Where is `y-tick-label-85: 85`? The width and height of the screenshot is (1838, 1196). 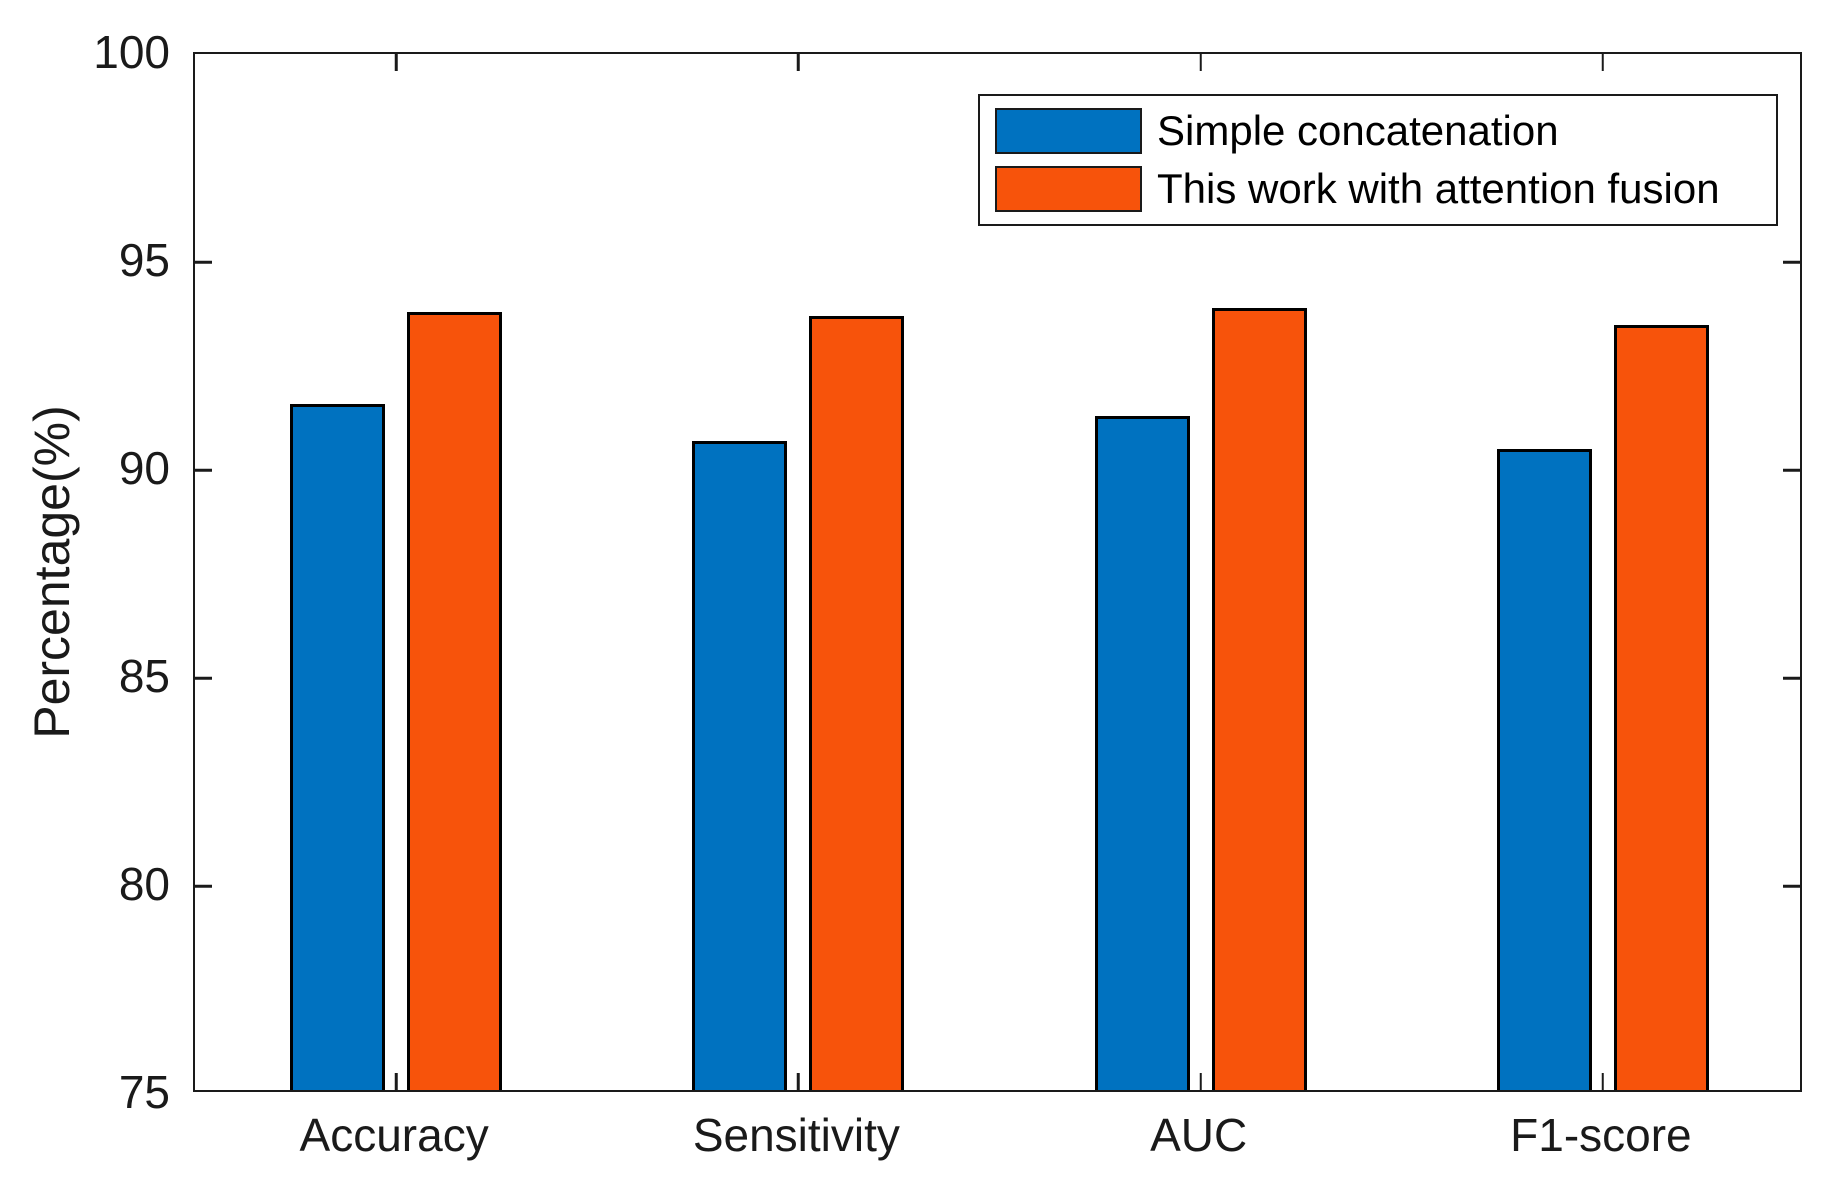 y-tick-label-85: 85 is located at coordinates (144, 676).